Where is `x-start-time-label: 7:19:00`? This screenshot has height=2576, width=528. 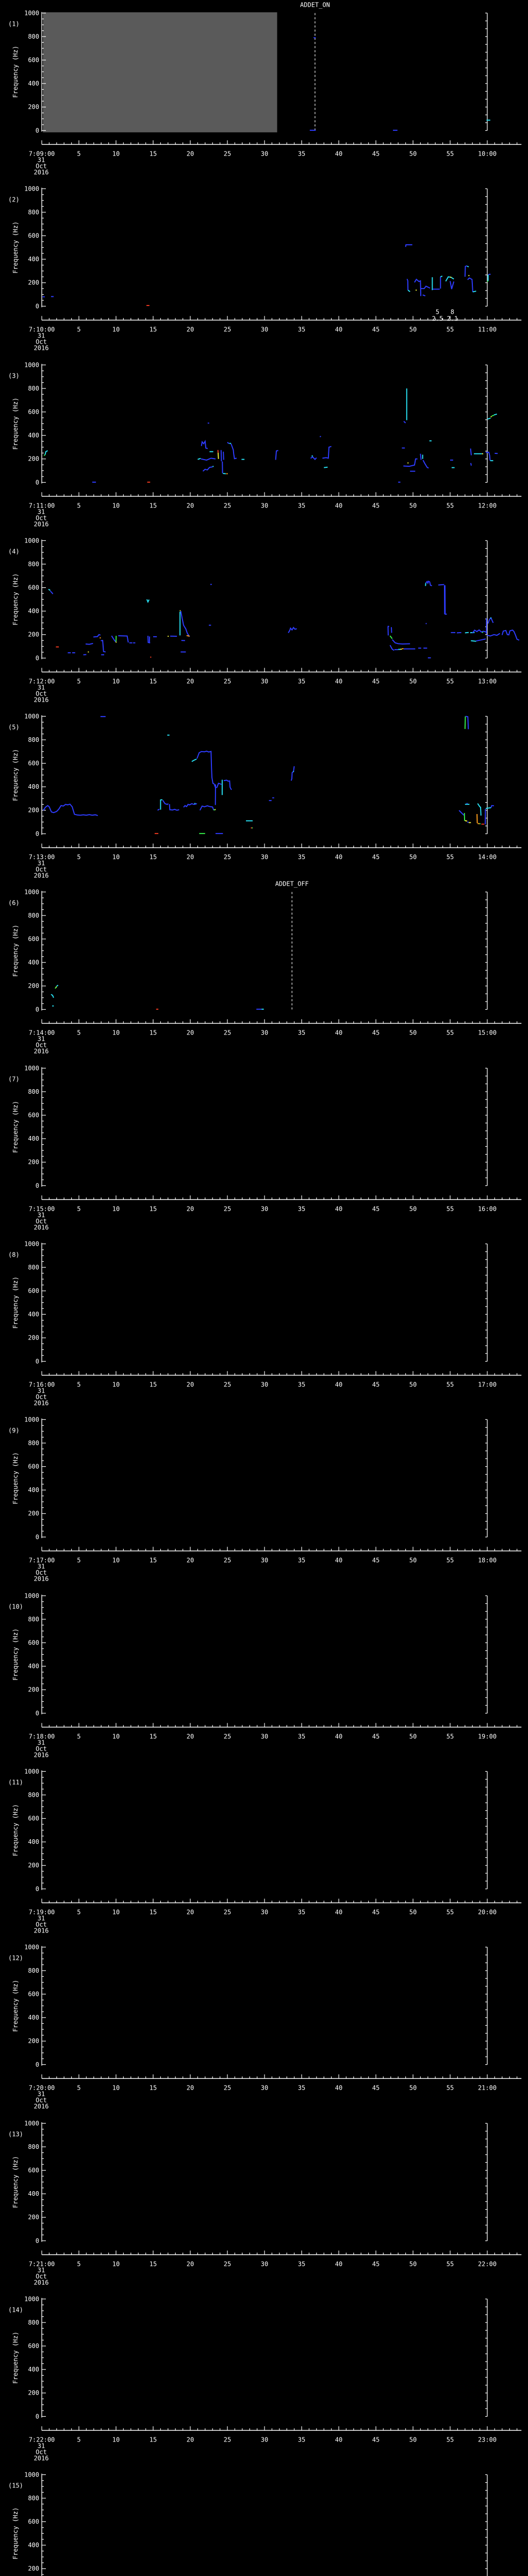
x-start-time-label: 7:19:00 is located at coordinates (42, 1912).